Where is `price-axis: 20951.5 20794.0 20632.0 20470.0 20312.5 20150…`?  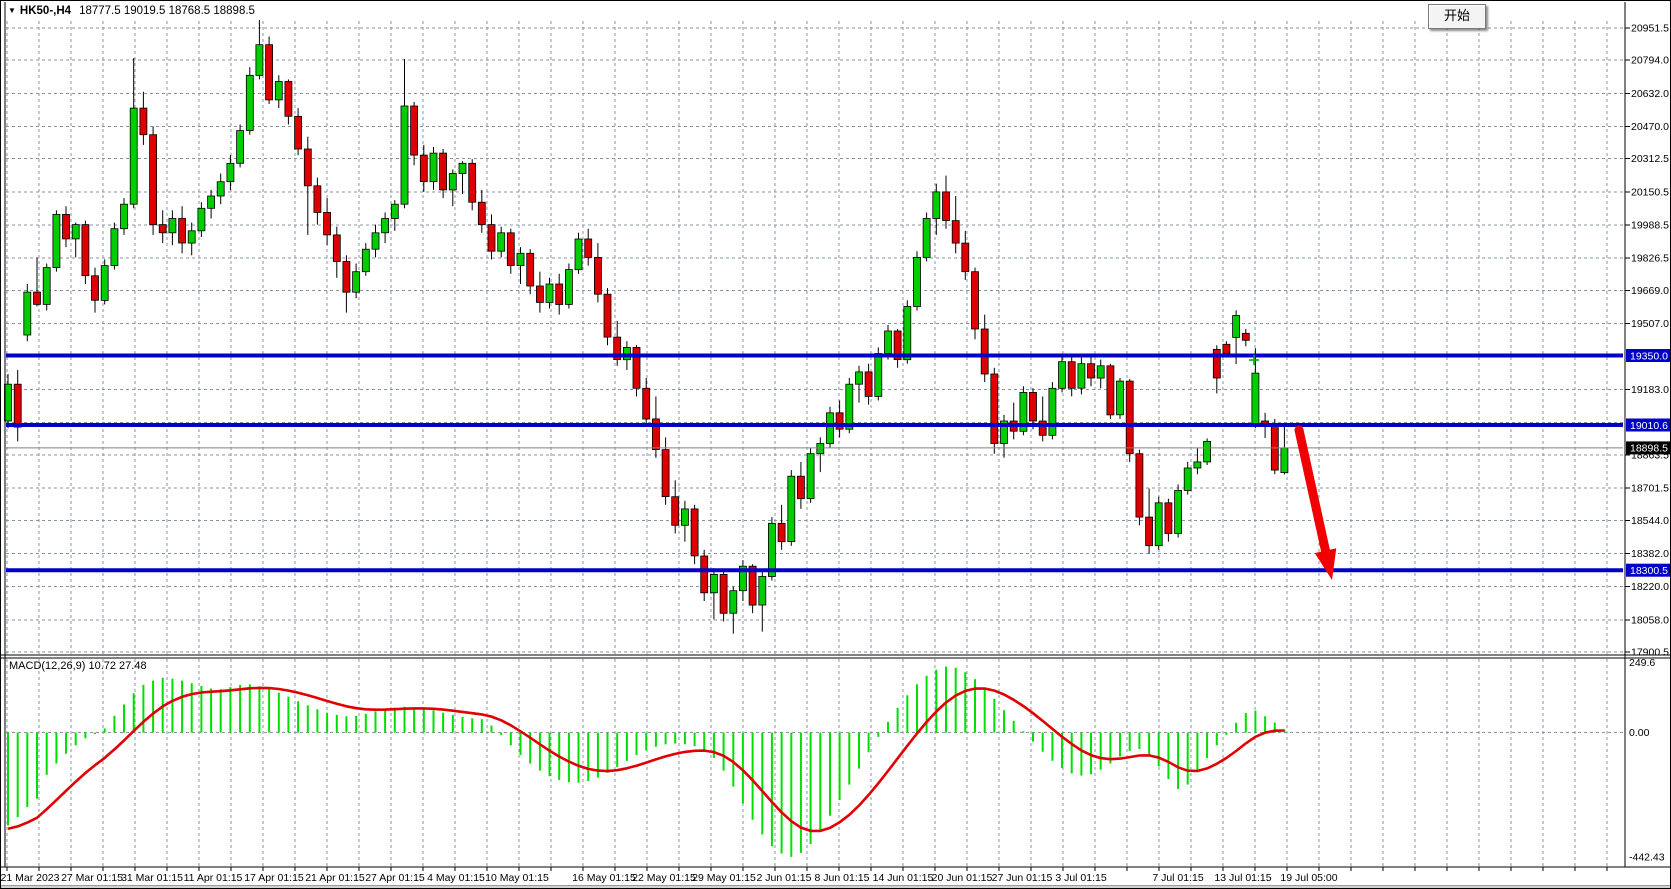
price-axis: 20951.5 20794.0 20632.0 20470.0 20312.5 20150… is located at coordinates (1649, 443).